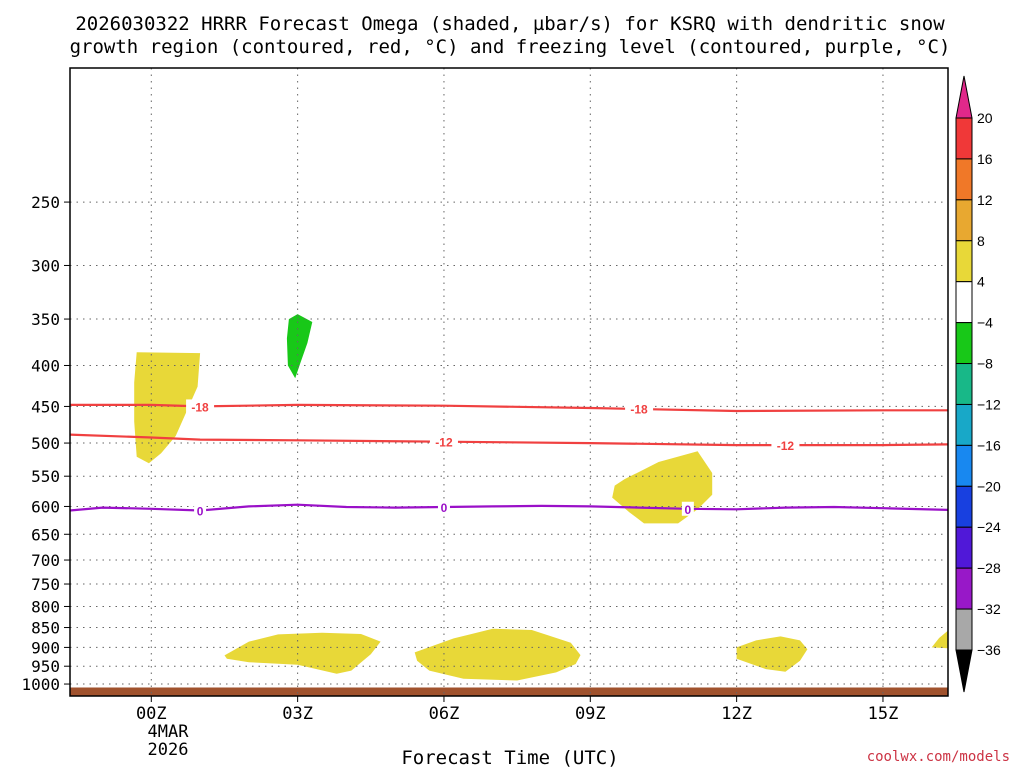 The width and height of the screenshot is (1024, 768). I want to click on y-tick-label-800: 800, so click(45, 606).